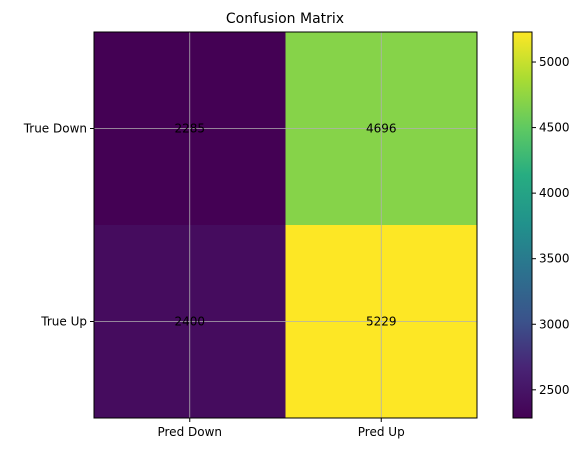 The image size is (586, 451). What do you see at coordinates (55, 129) in the screenshot?
I see `y-tick-label: True Down` at bounding box center [55, 129].